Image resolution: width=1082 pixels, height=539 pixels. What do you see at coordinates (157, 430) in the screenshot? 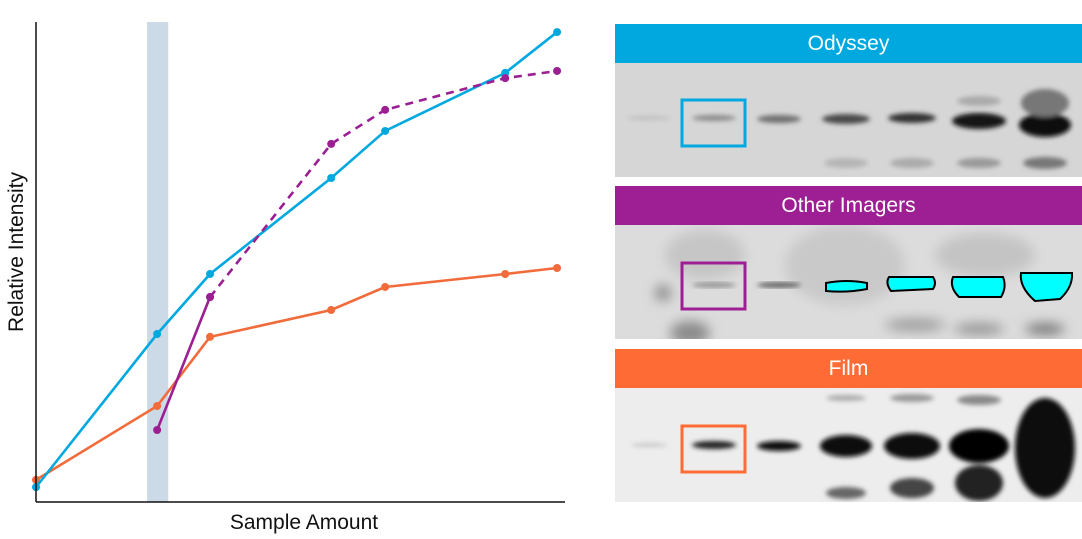
I see `other-imagers-linear-point` at bounding box center [157, 430].